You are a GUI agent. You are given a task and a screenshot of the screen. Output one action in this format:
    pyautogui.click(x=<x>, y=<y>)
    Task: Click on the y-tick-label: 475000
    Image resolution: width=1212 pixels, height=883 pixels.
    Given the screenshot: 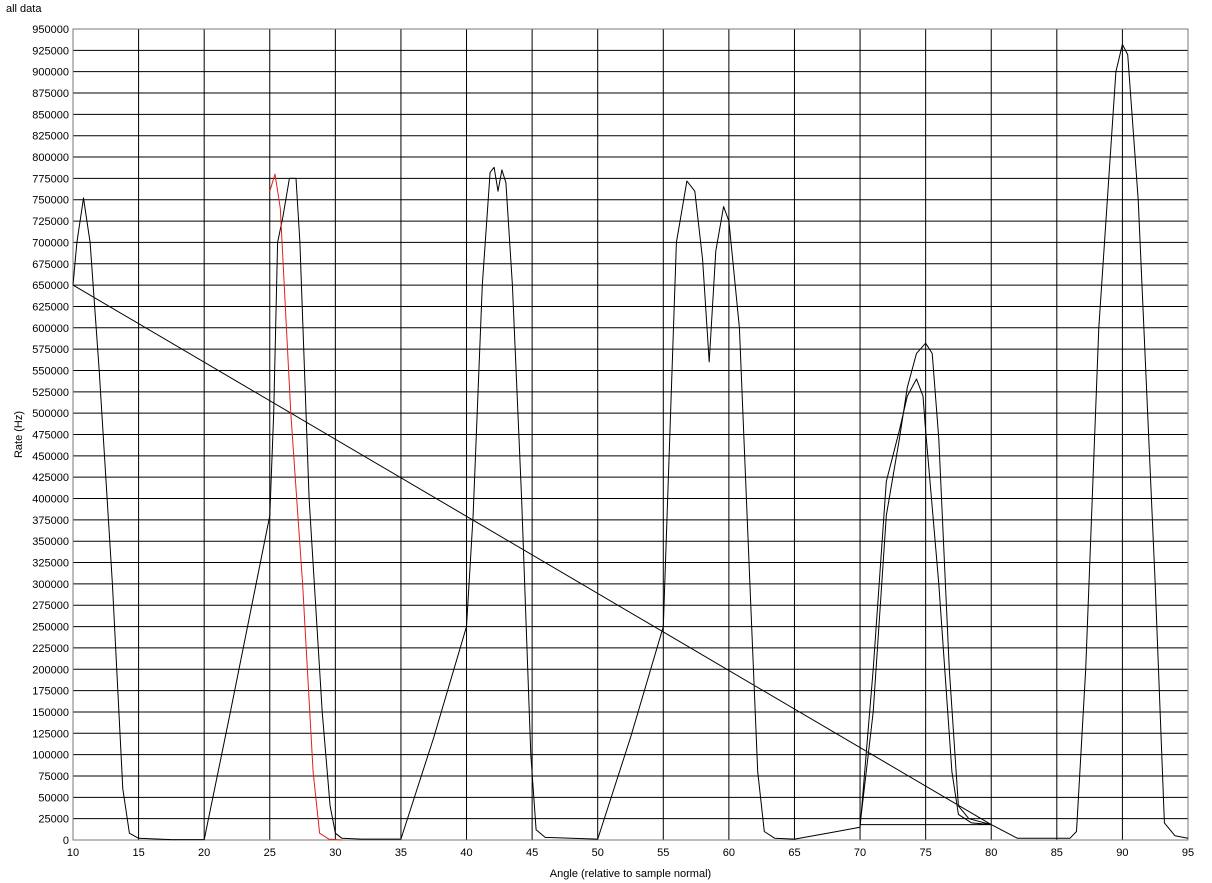 What is the action you would take?
    pyautogui.click(x=50, y=436)
    